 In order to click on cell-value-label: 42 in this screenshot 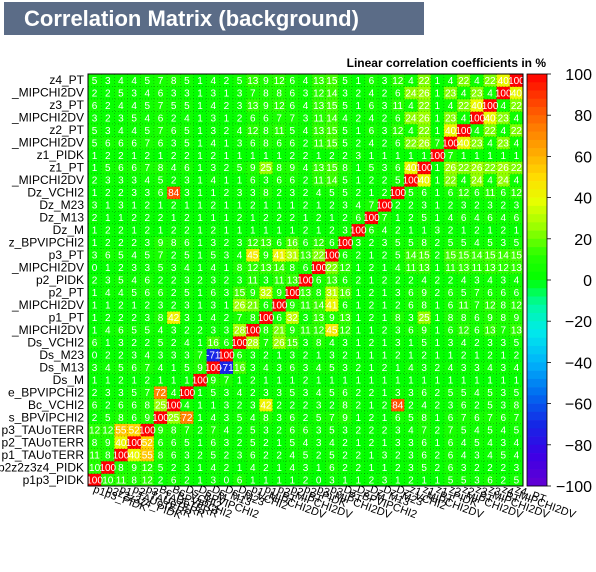, I will do `click(174, 318)`.